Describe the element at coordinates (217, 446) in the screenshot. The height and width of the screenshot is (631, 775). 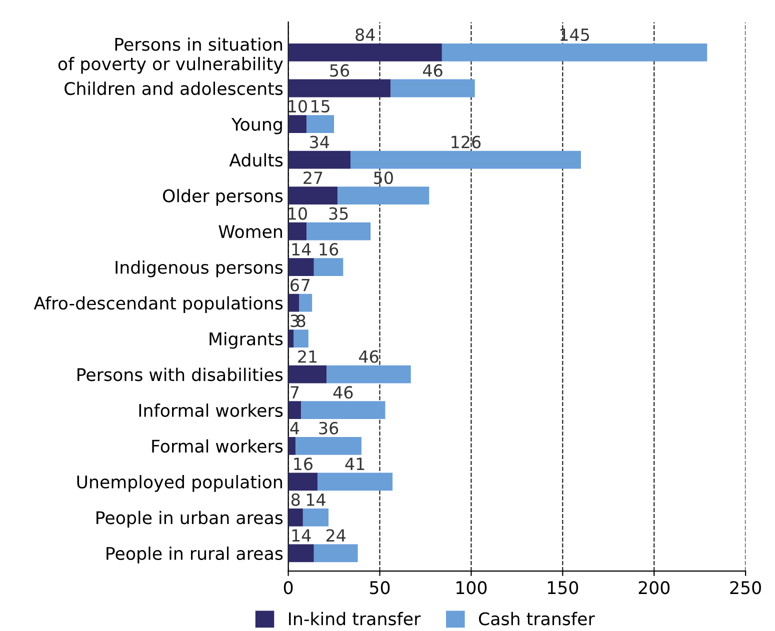
I see `y-tick-label: Formal workers` at that location.